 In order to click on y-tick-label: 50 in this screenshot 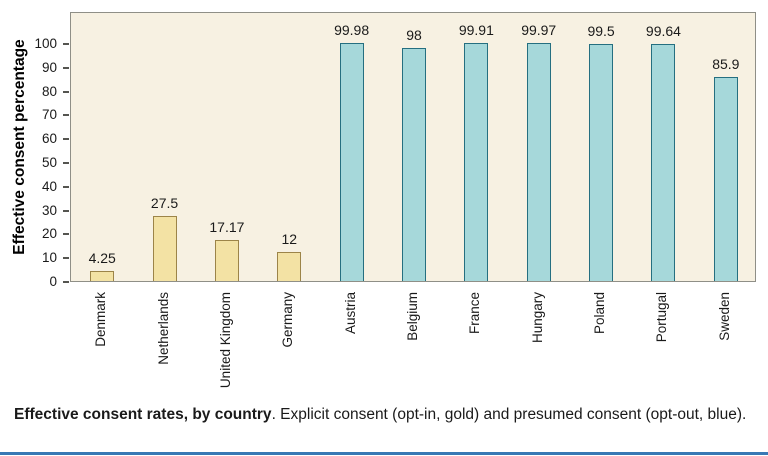, I will do `click(49, 162)`.